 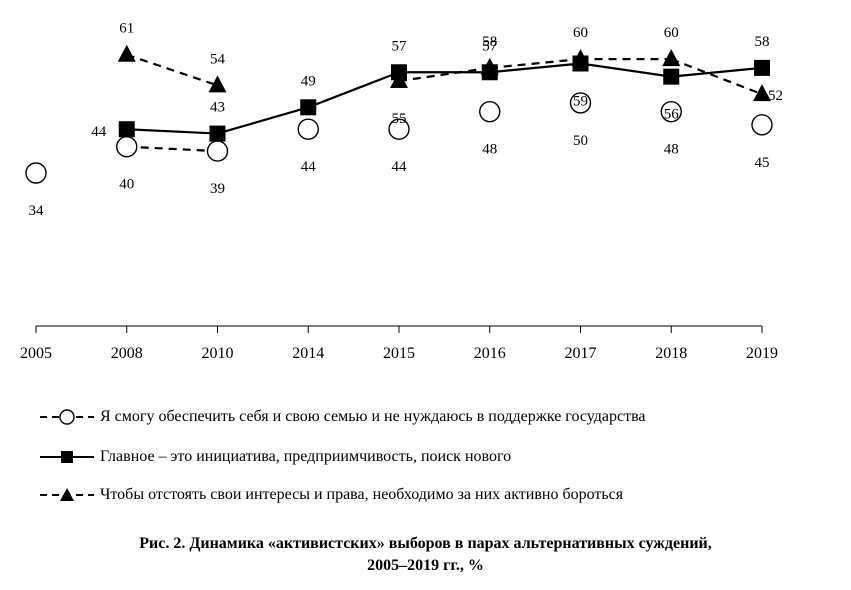 I want to click on data-label: 49, so click(x=308, y=81).